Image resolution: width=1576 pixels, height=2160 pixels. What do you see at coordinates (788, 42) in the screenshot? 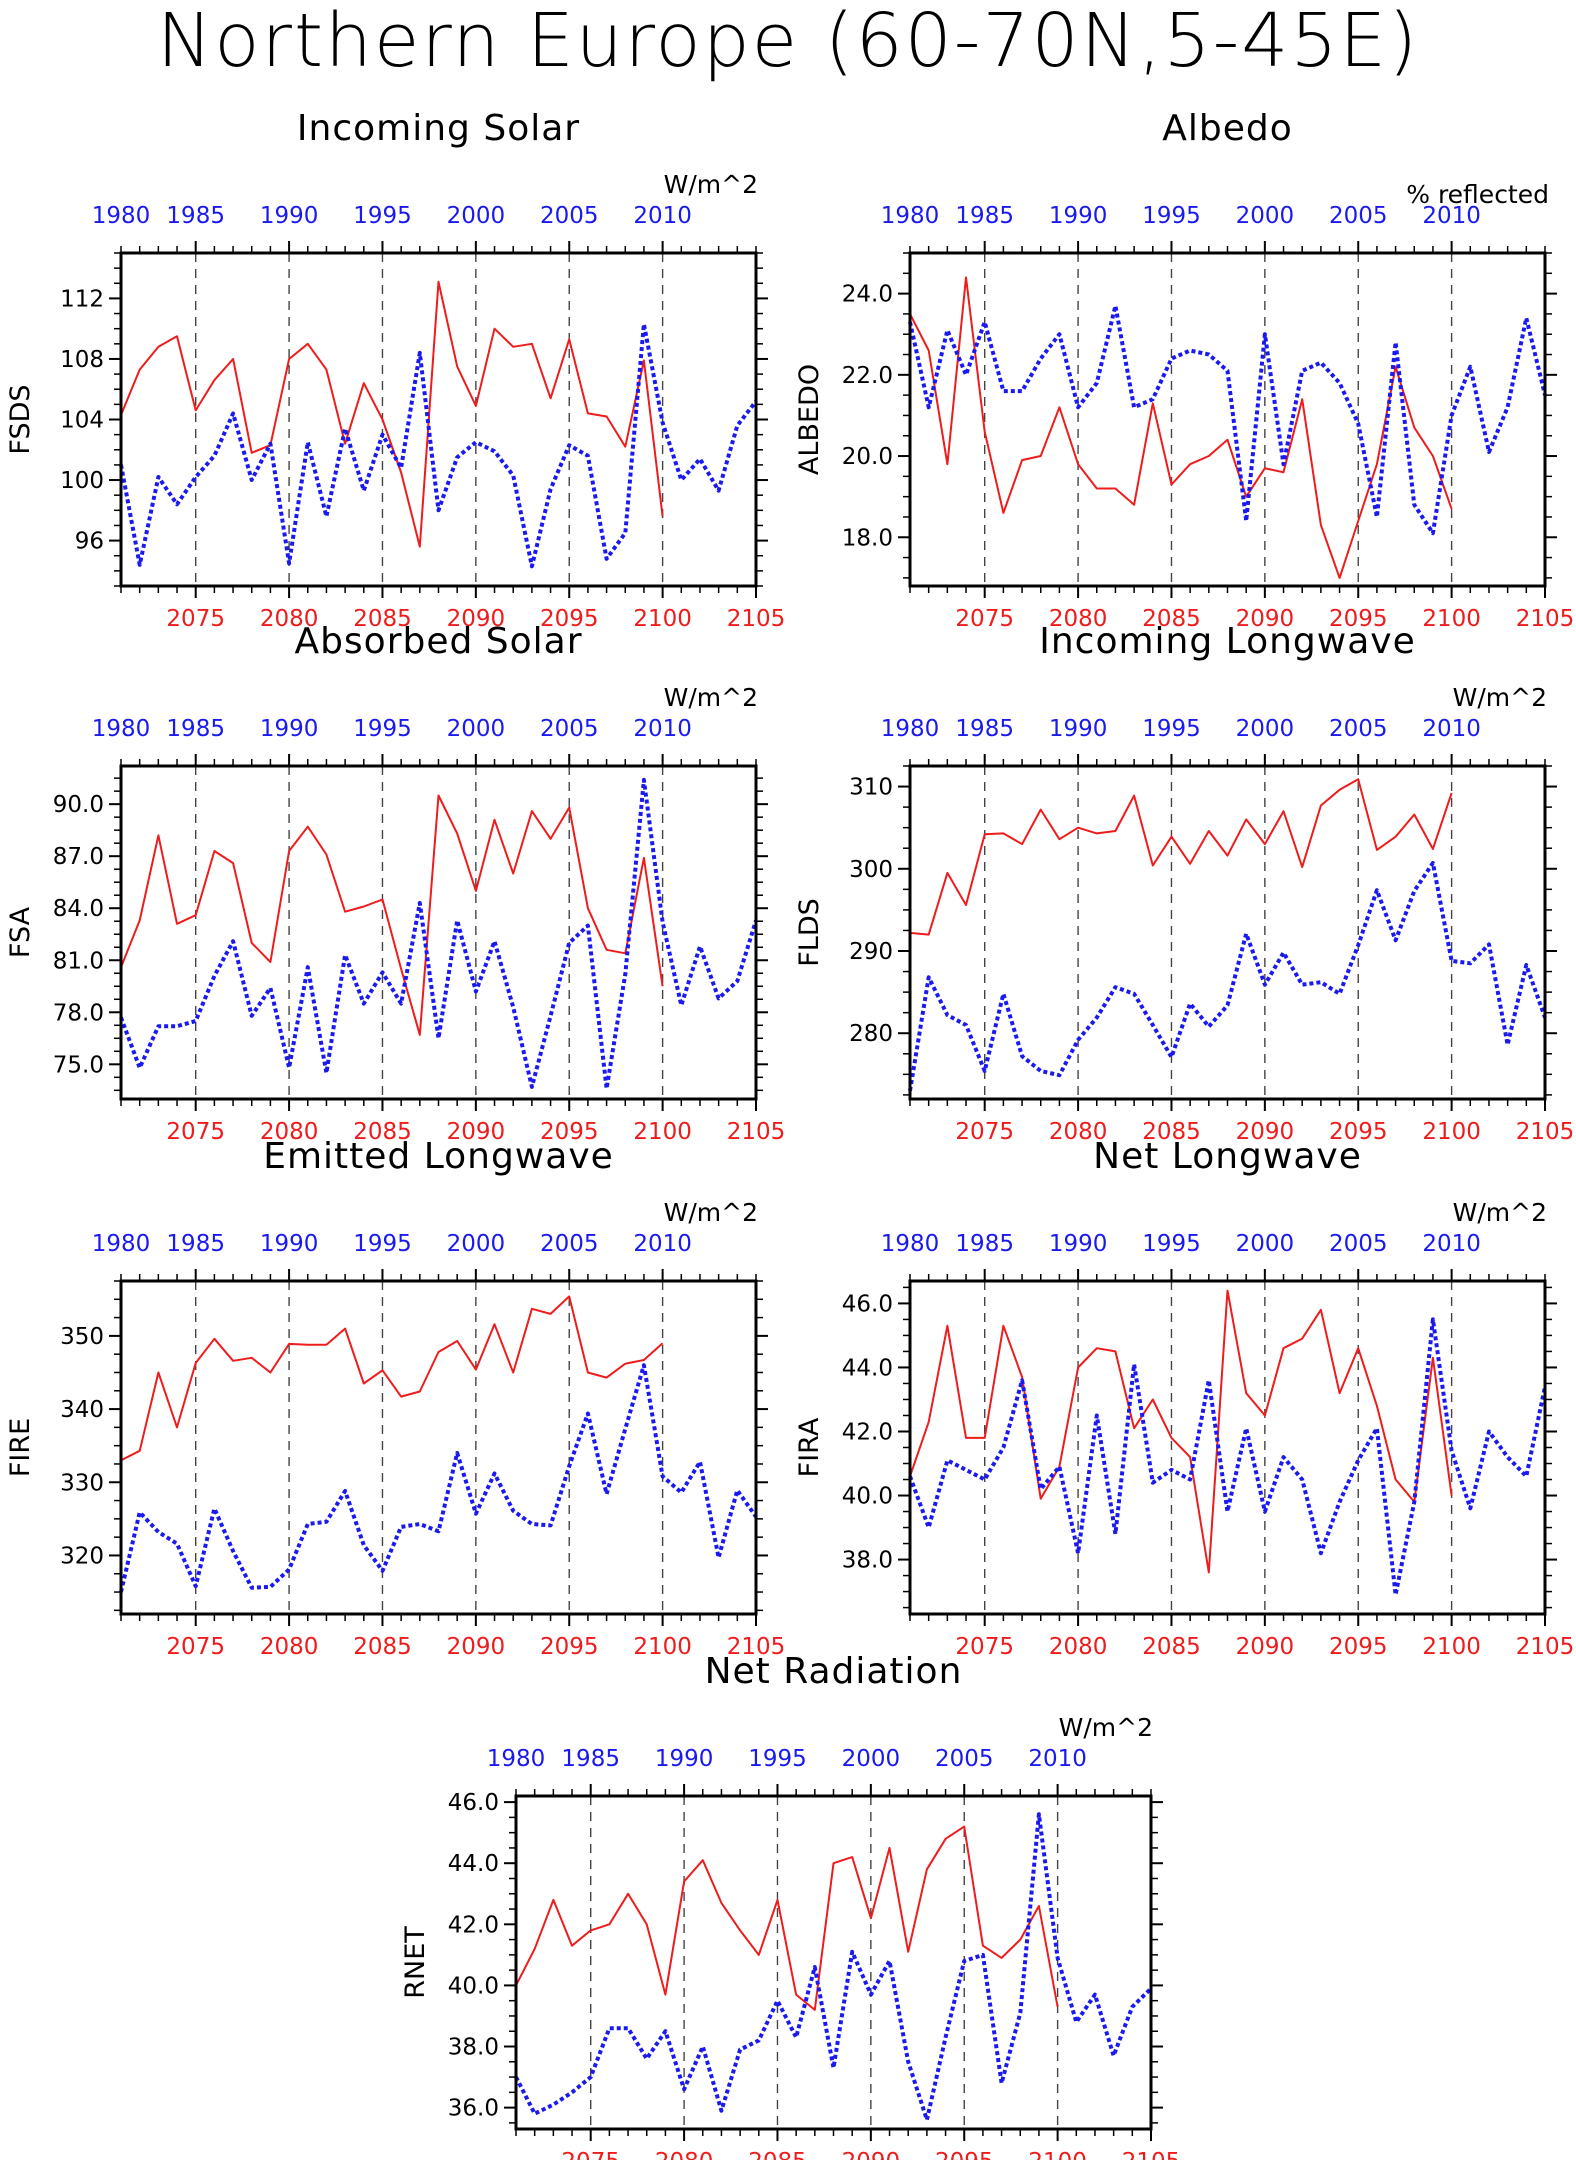
I see `figure-title: Northern Europe (60-70N,5-45E)` at bounding box center [788, 42].